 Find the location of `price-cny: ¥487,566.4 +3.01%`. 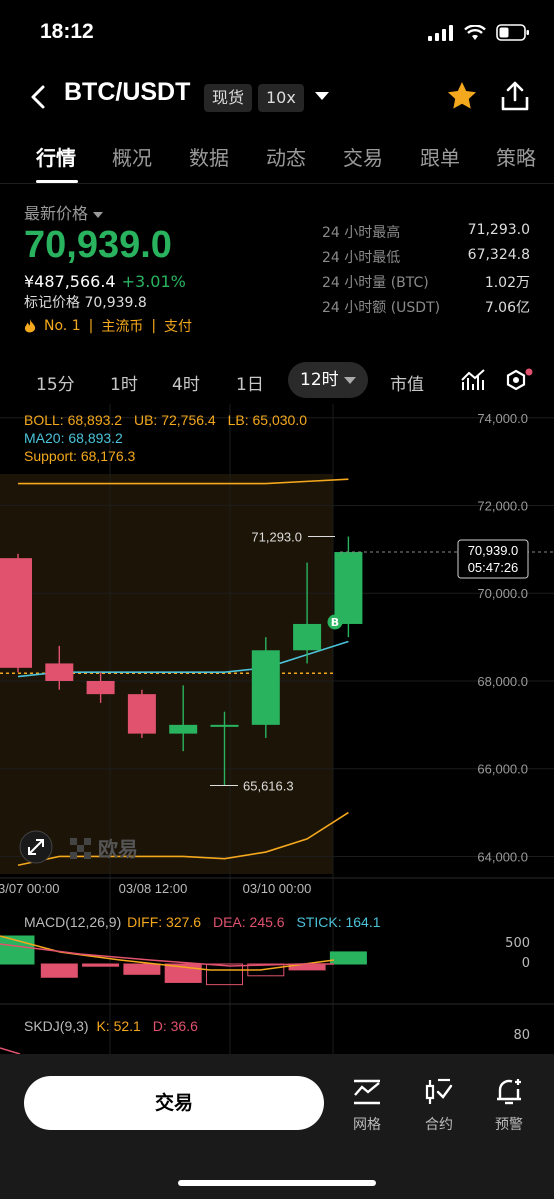

price-cny: ¥487,566.4 +3.01% is located at coordinates (105, 281).